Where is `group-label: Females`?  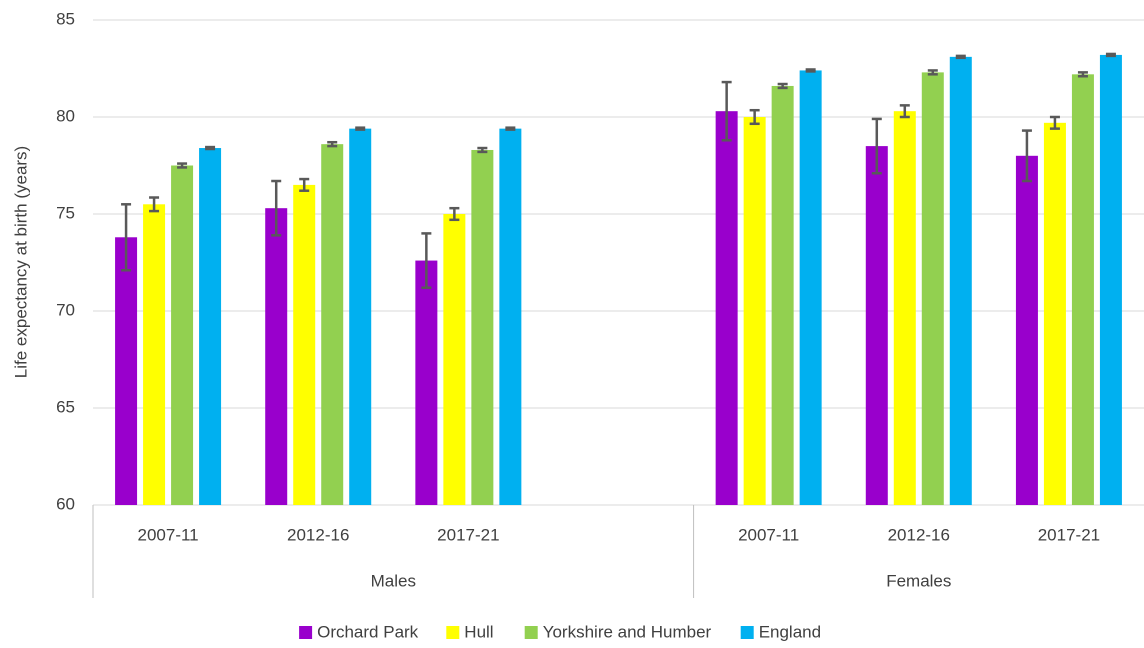
group-label: Females is located at coordinates (918, 580).